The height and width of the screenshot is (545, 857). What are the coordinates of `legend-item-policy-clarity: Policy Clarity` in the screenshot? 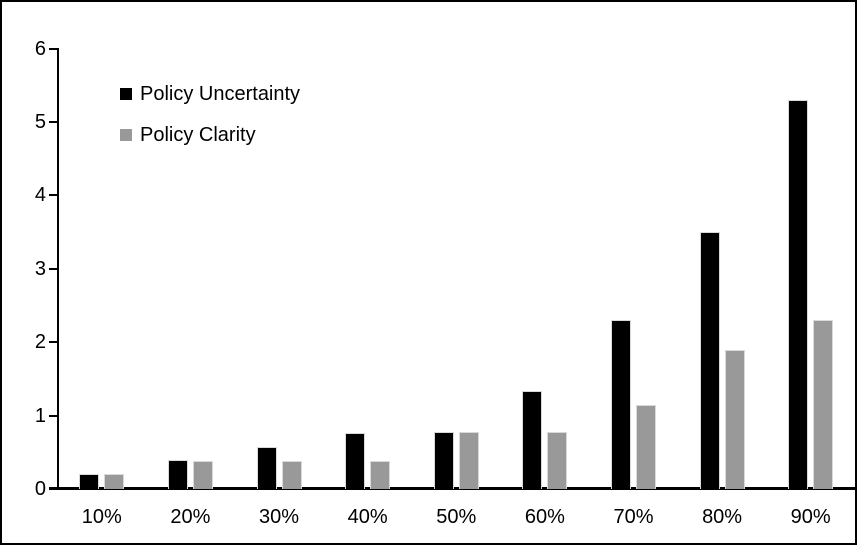 It's located at (210, 135).